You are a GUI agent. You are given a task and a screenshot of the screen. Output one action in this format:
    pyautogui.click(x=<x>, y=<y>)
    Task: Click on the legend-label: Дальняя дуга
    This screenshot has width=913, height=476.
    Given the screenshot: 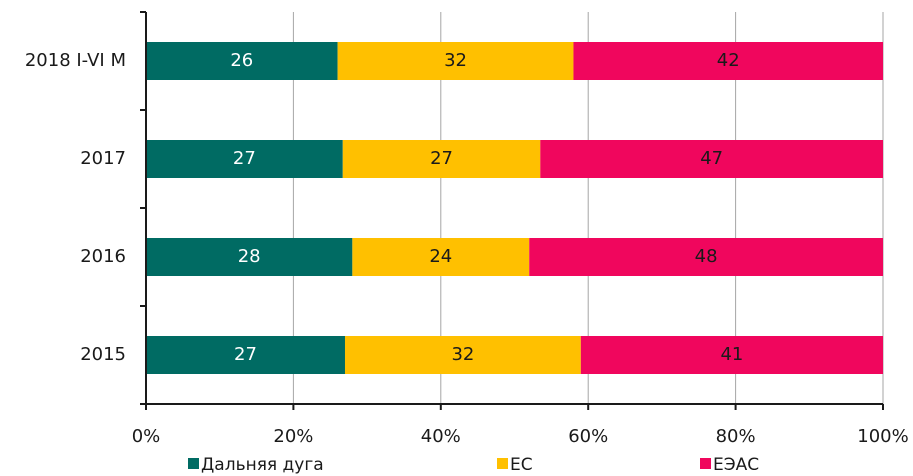 What is the action you would take?
    pyautogui.click(x=262, y=465)
    